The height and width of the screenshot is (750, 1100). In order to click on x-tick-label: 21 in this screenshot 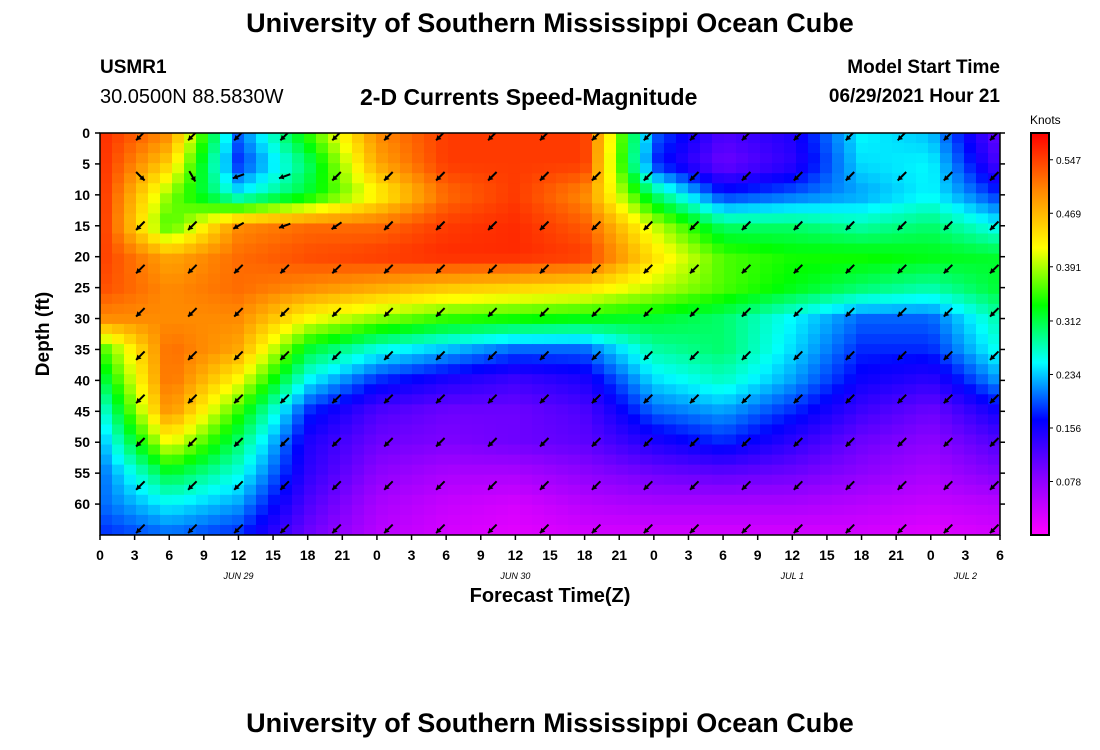, I will do `click(619, 555)`.